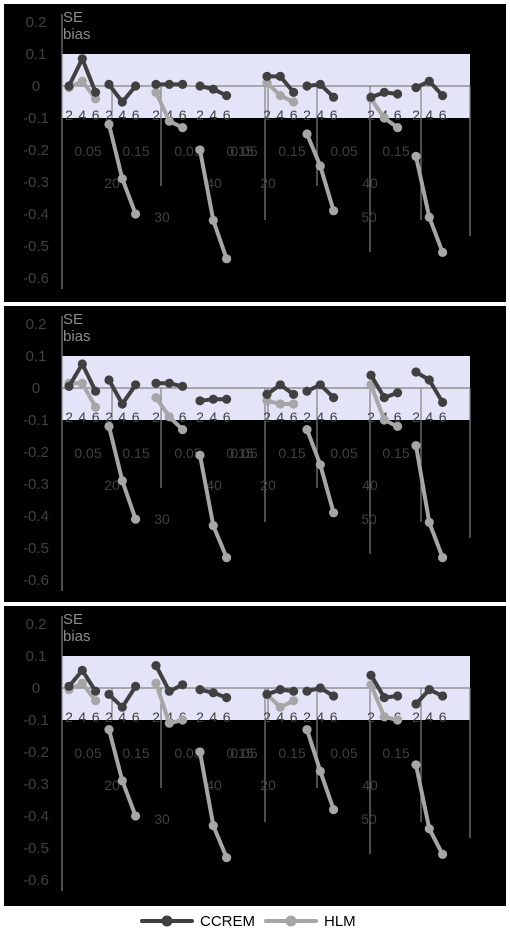 The image size is (510, 937). I want to click on y-axis-label-line: bias, so click(77, 636).